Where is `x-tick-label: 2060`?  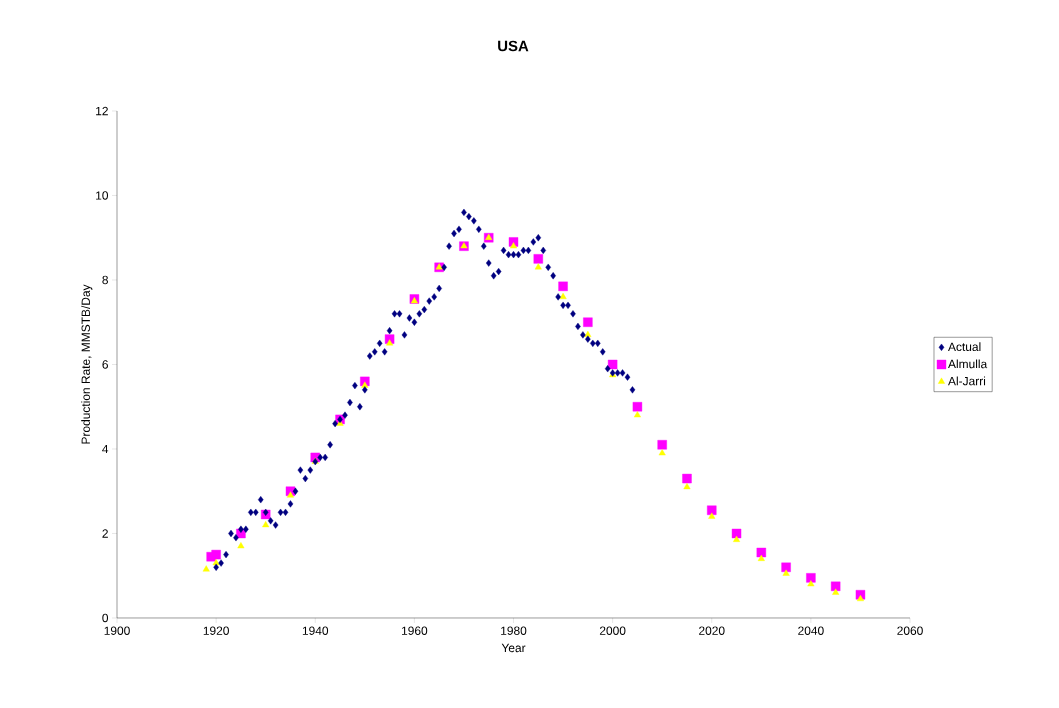
x-tick-label: 2060 is located at coordinates (910, 630).